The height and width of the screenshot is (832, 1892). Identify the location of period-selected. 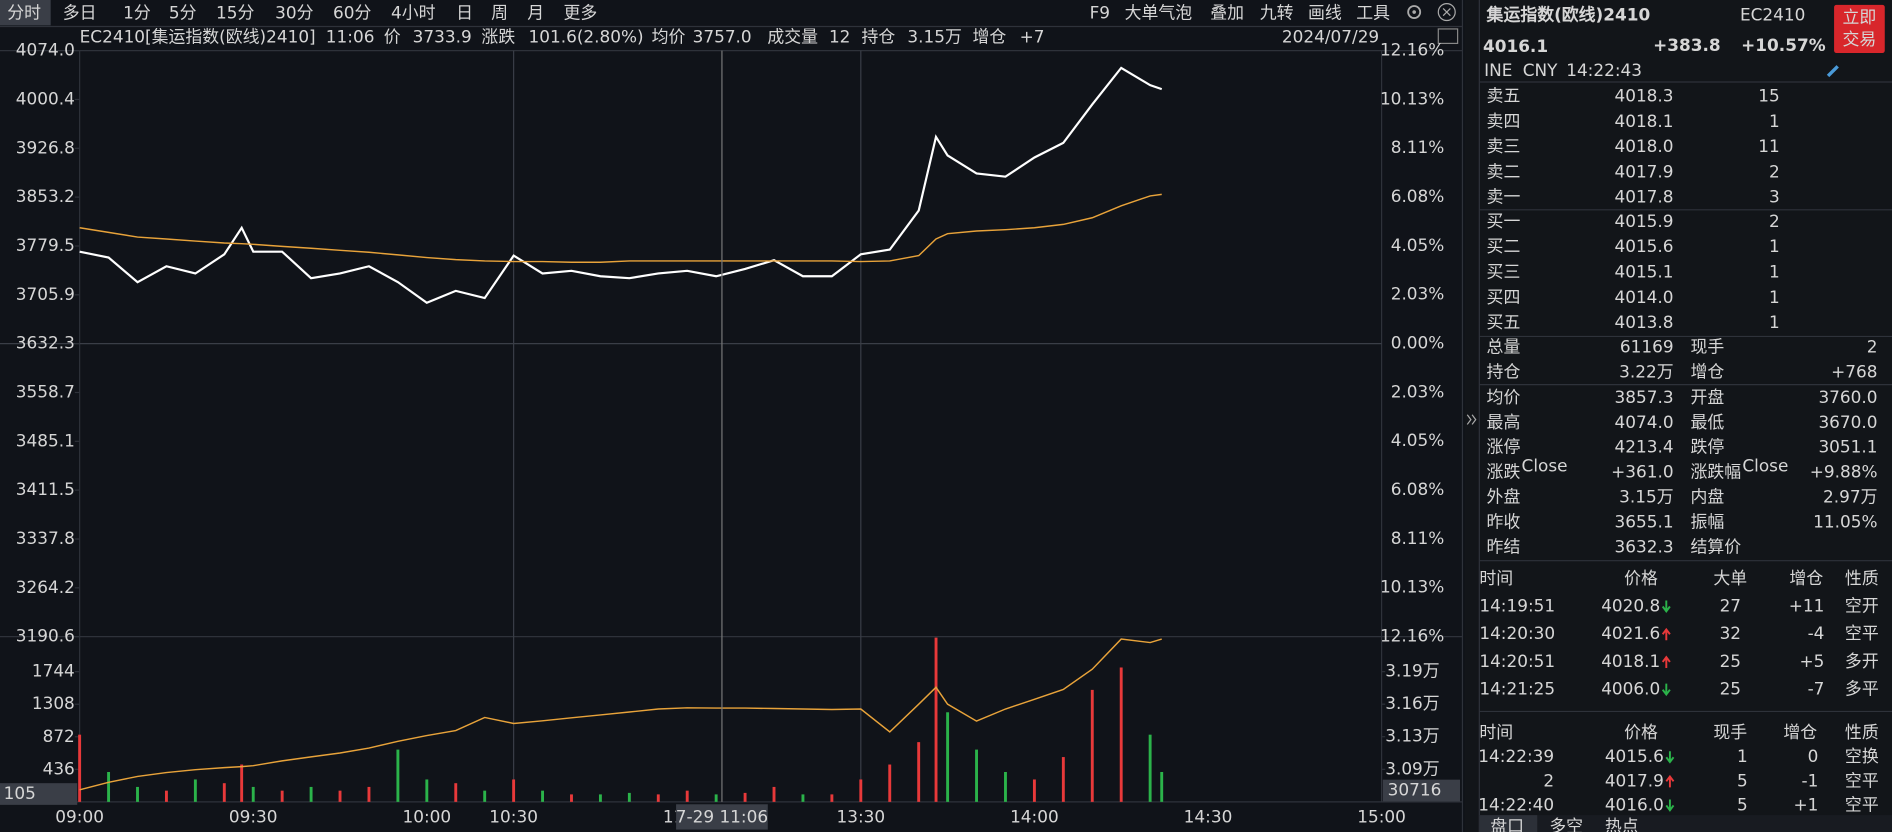
(25, 13).